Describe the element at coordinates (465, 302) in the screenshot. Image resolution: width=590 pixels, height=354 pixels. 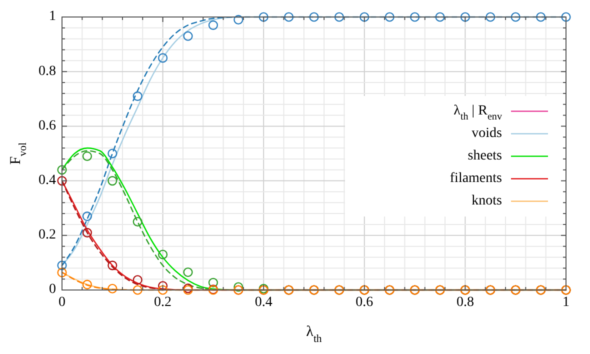
I see `x-tick-label: 0.8` at that location.